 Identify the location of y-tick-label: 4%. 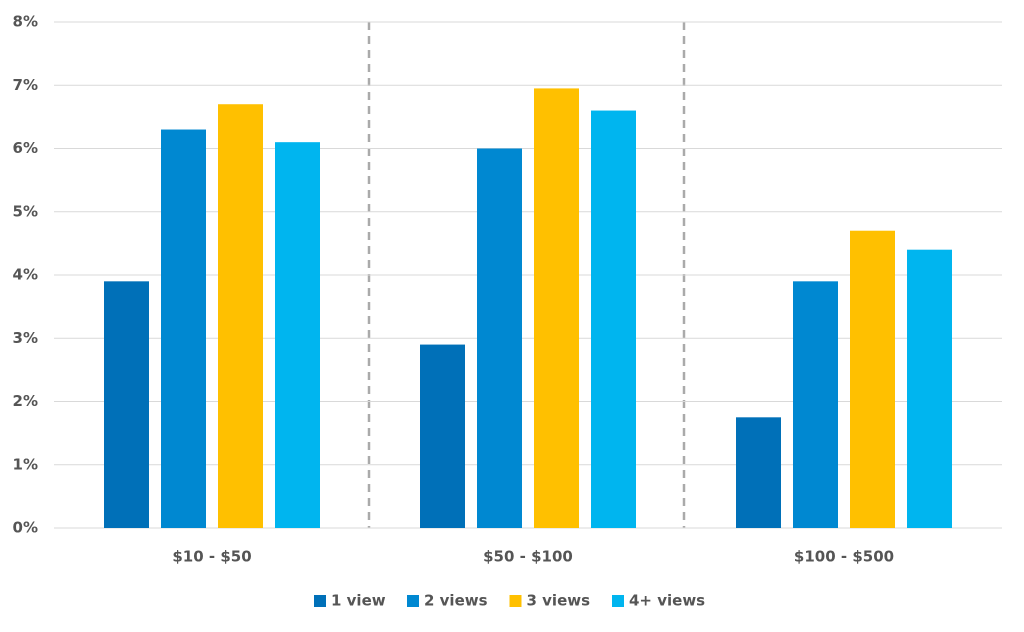
(25, 275).